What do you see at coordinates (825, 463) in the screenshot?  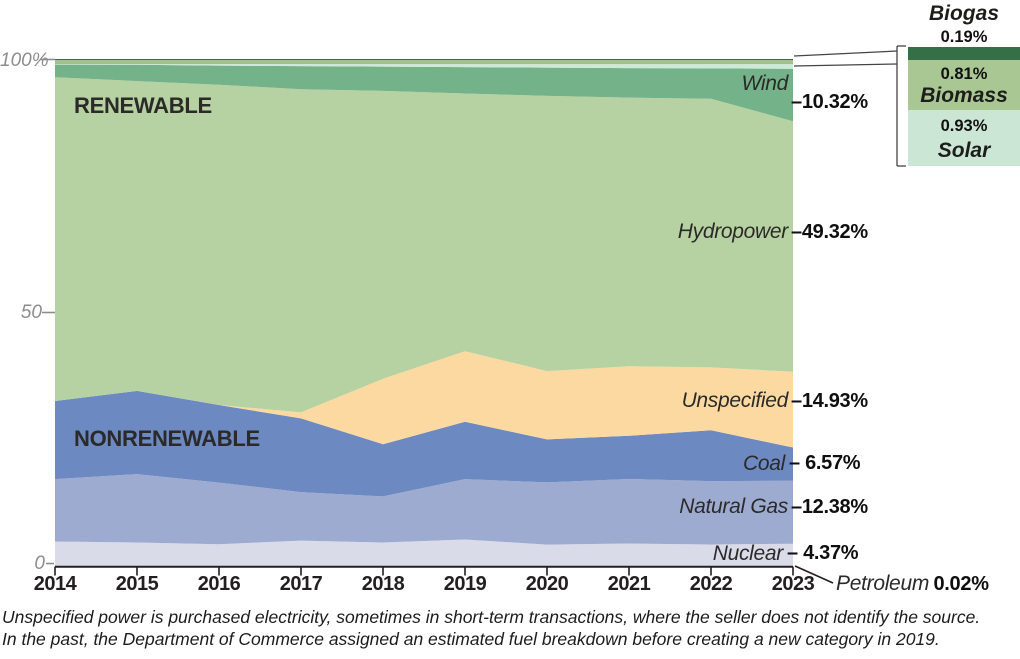 I see `coal-value: – 6.57%` at bounding box center [825, 463].